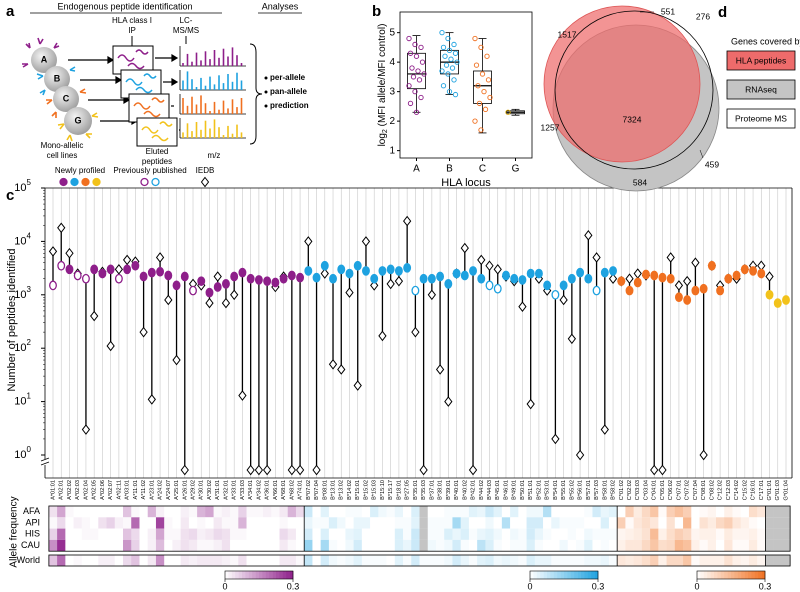 The height and width of the screenshot is (592, 800). I want to click on y-axis-label-part: 2, so click(385, 131).